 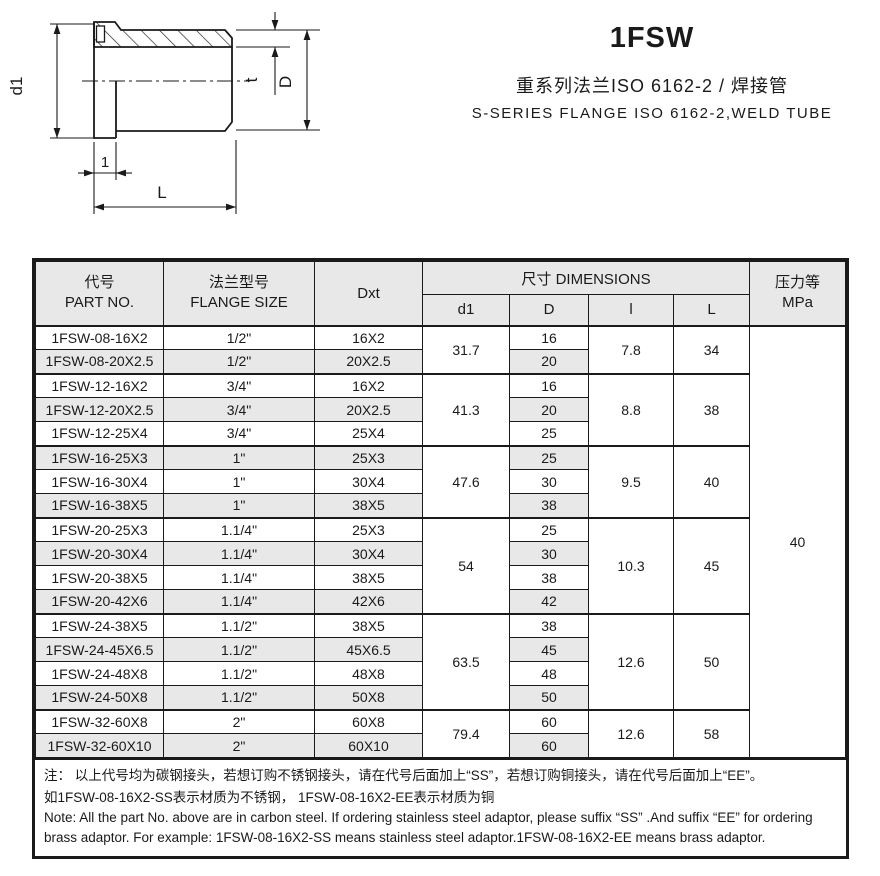 What do you see at coordinates (368, 433) in the screenshot?
I see `dxt-cell: 25X4` at bounding box center [368, 433].